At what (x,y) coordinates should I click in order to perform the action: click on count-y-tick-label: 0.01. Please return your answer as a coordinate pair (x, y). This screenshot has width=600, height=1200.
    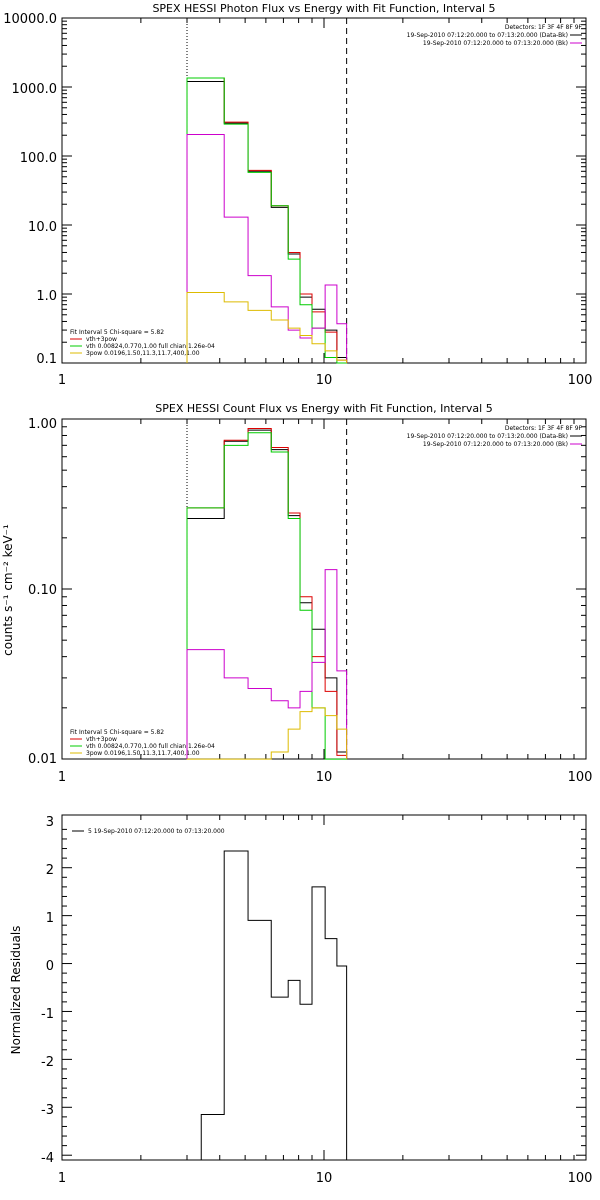
    Looking at the image, I should click on (42, 759).